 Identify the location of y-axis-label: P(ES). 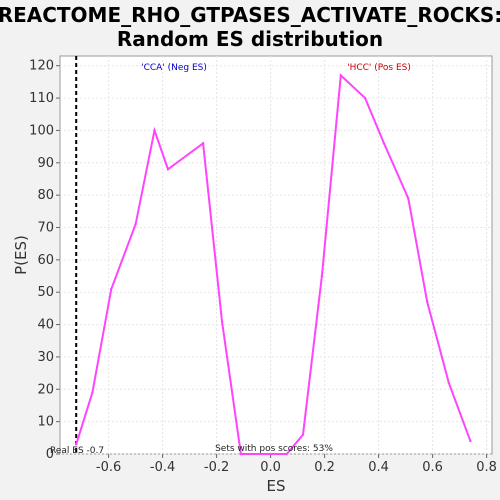
(21, 255).